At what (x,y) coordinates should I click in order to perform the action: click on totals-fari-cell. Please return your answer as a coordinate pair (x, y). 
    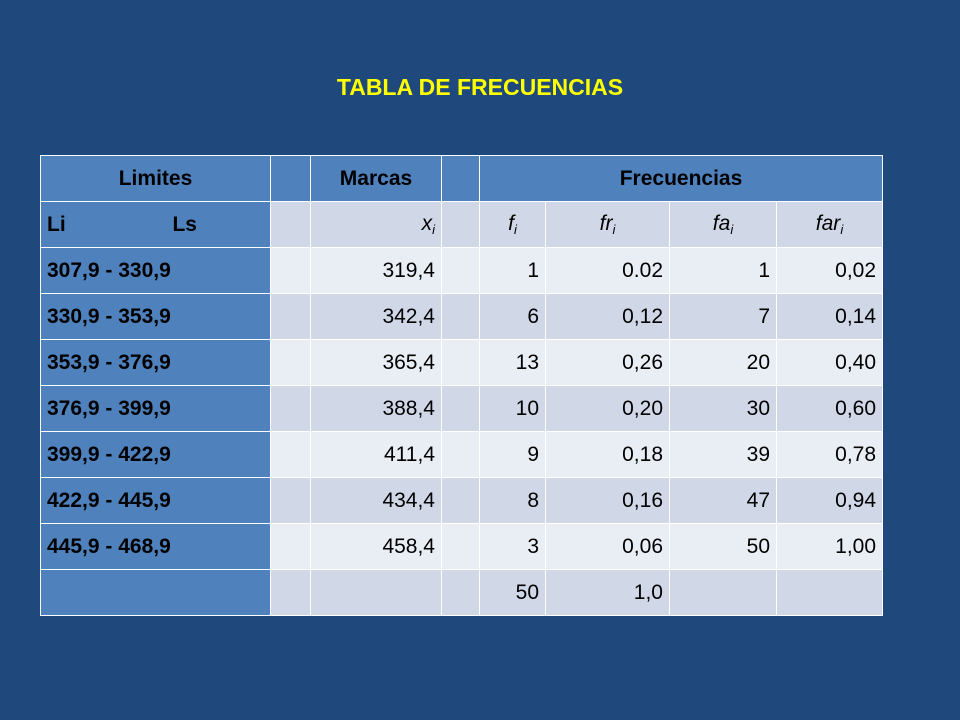
    Looking at the image, I should click on (829, 592).